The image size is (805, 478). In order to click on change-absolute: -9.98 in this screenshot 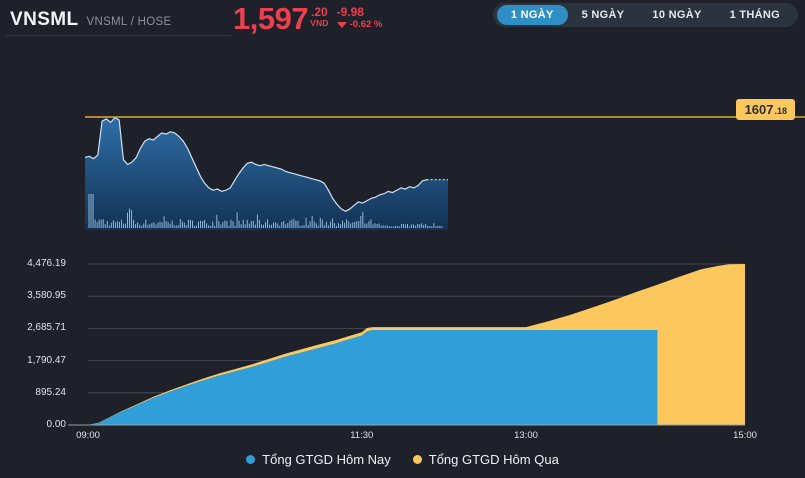, I will do `click(350, 12)`.